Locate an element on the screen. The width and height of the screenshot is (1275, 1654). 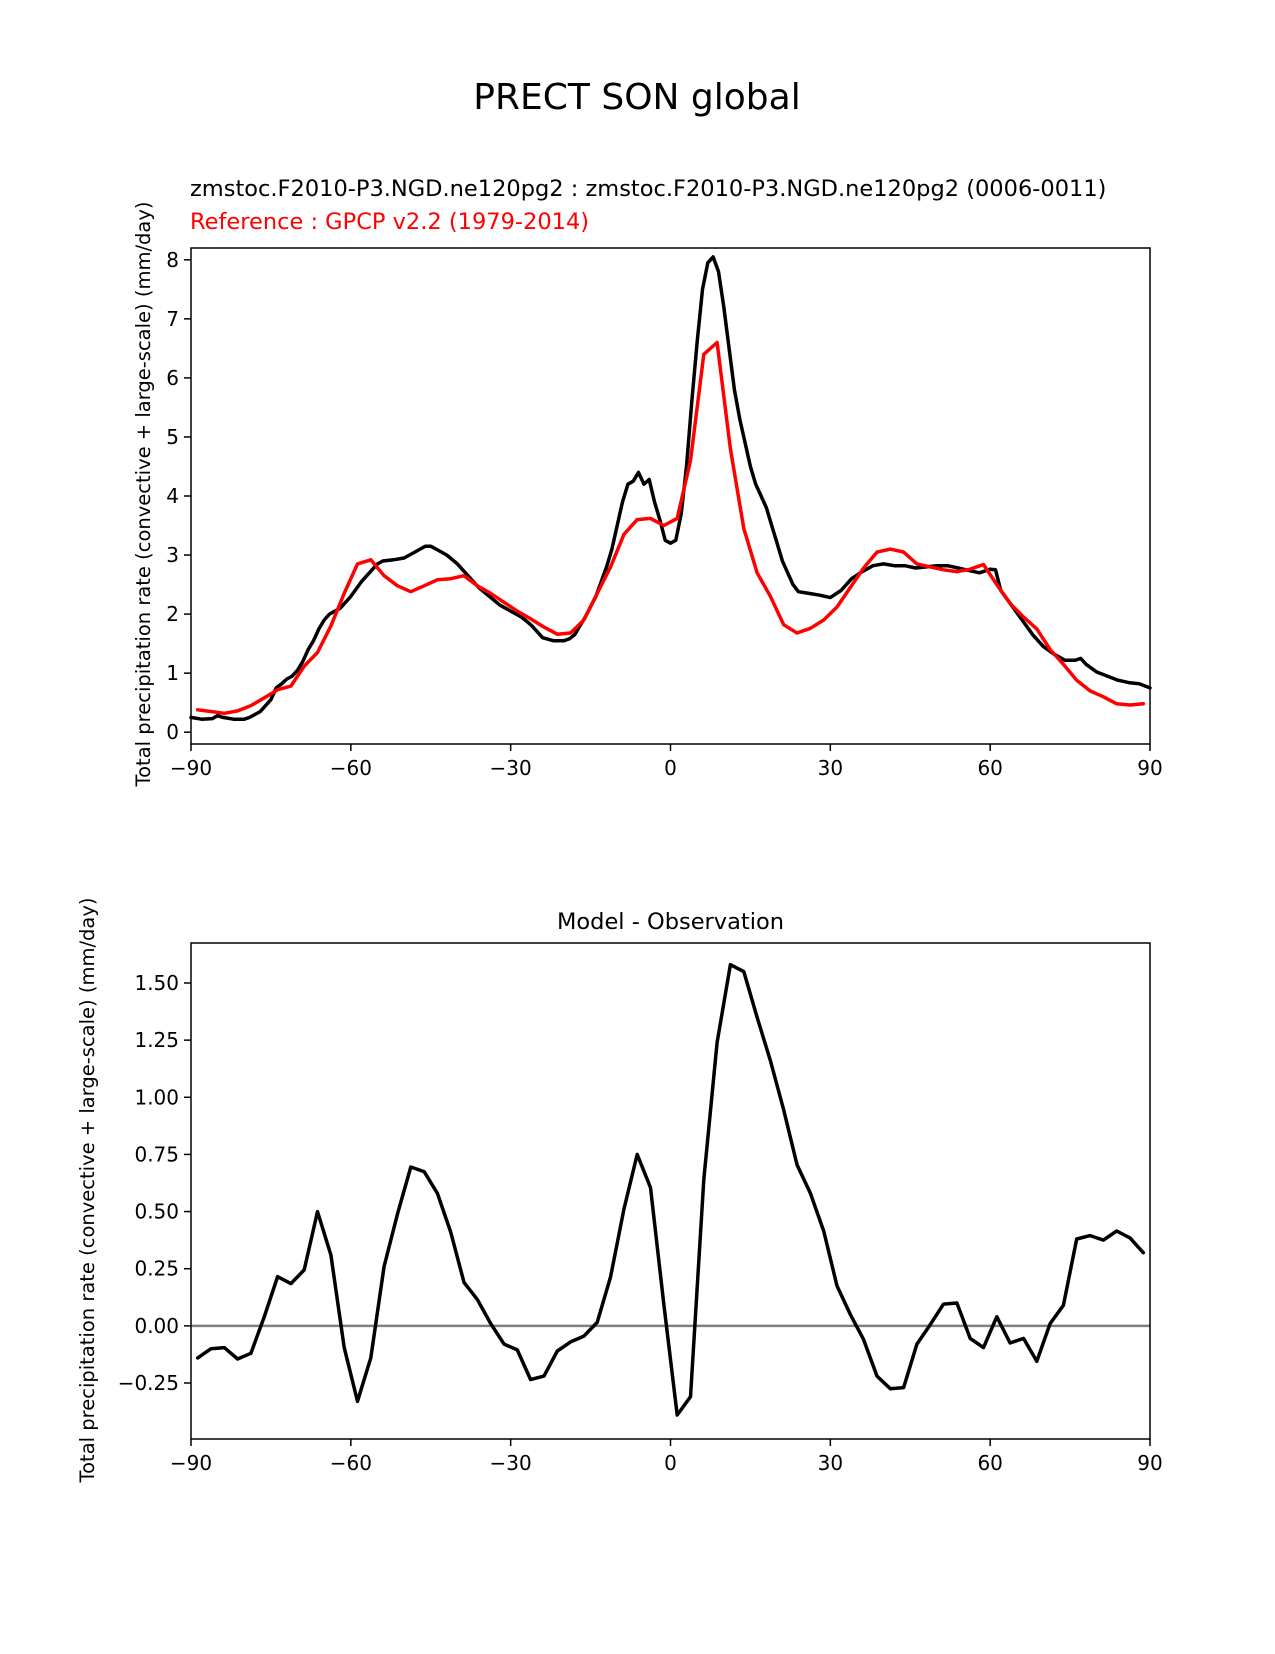
chart-top-y-tick-label: 4 is located at coordinates (172, 496).